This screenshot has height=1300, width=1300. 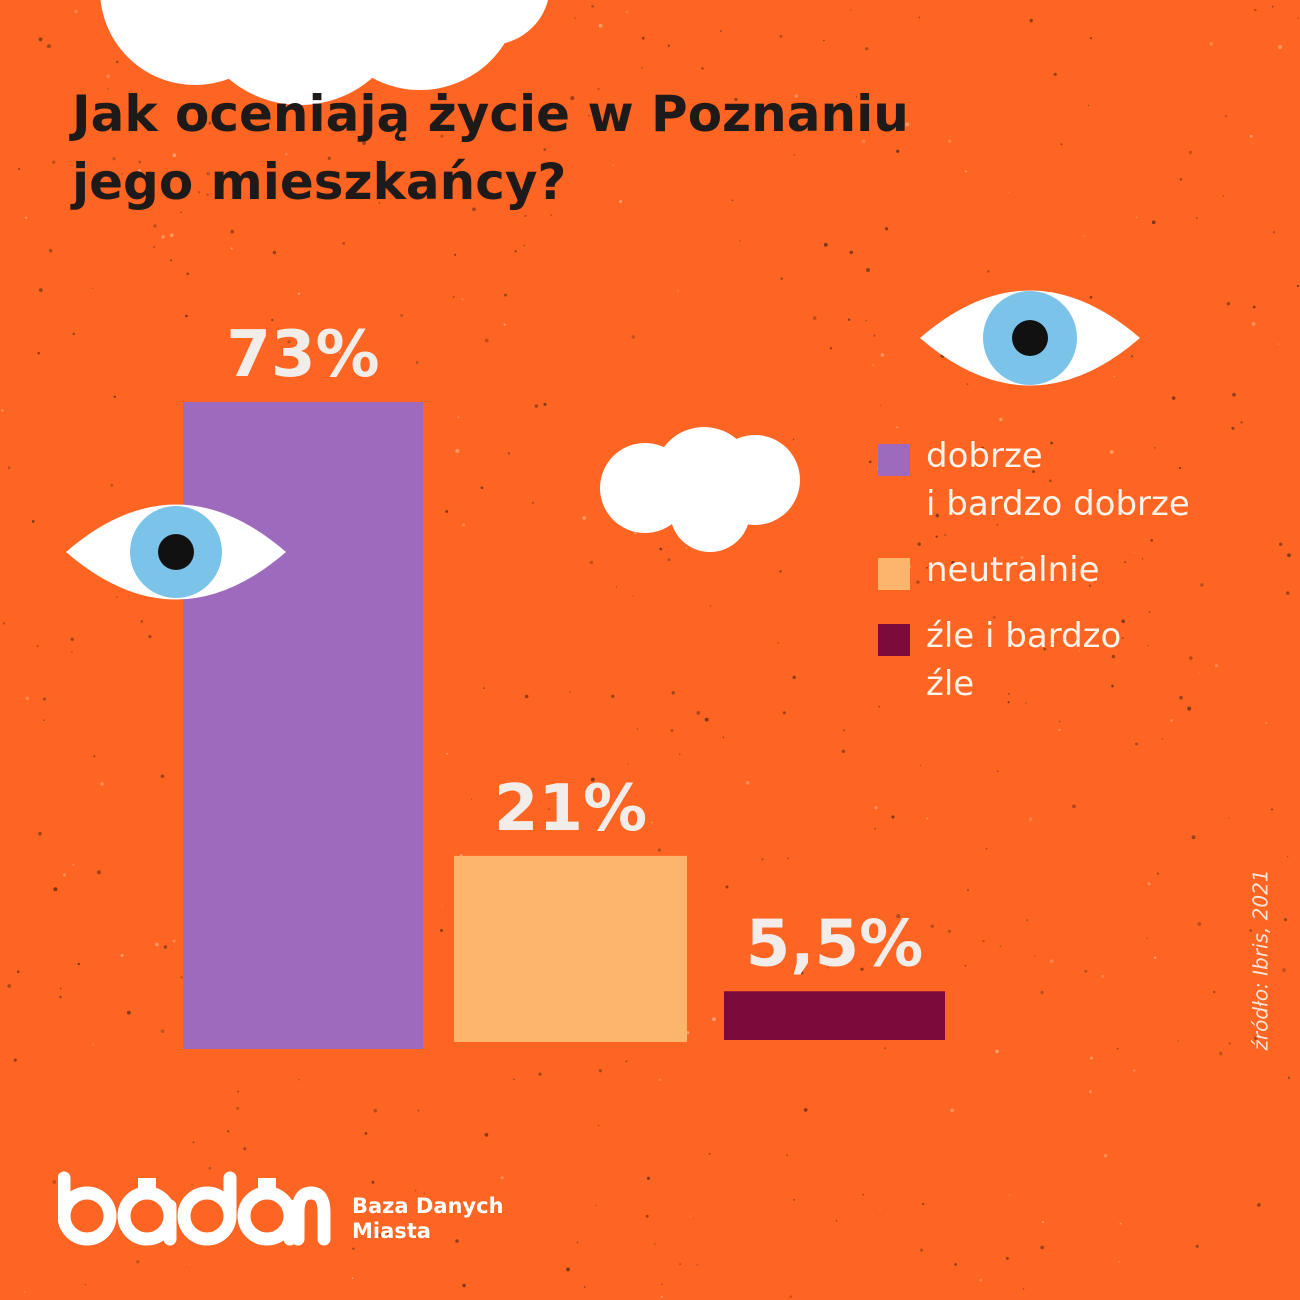 What do you see at coordinates (319, 182) in the screenshot?
I see `title-line-2: jego mieszkańcy?` at bounding box center [319, 182].